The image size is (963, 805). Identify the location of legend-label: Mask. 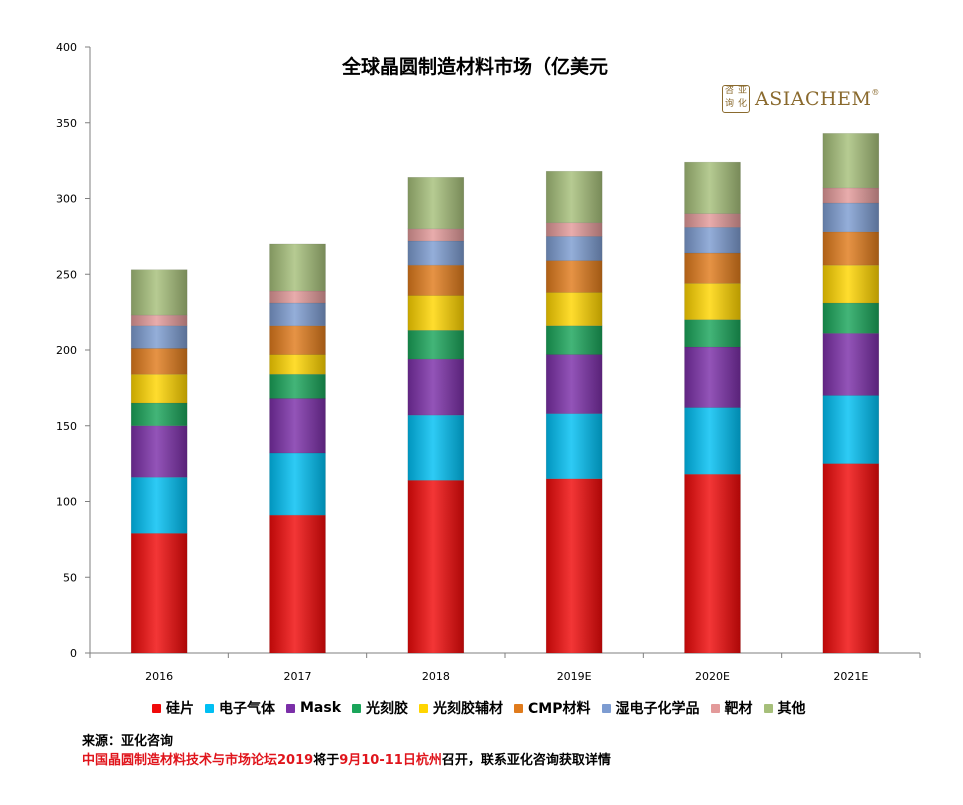
(321, 708).